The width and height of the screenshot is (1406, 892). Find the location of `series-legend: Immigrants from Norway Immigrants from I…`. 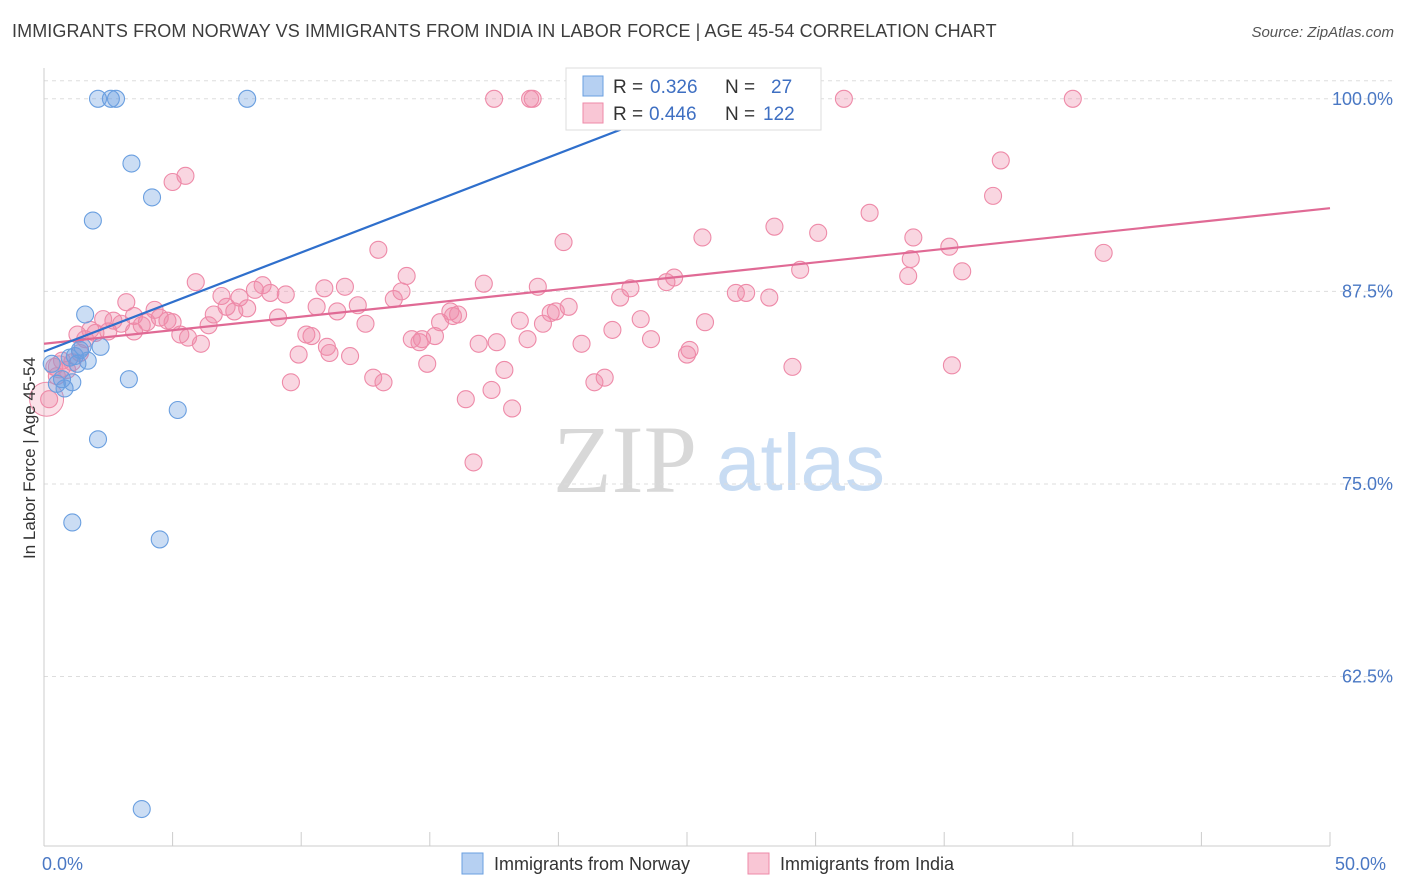

series-legend: Immigrants from Norway Immigrants from I… is located at coordinates (708, 863).